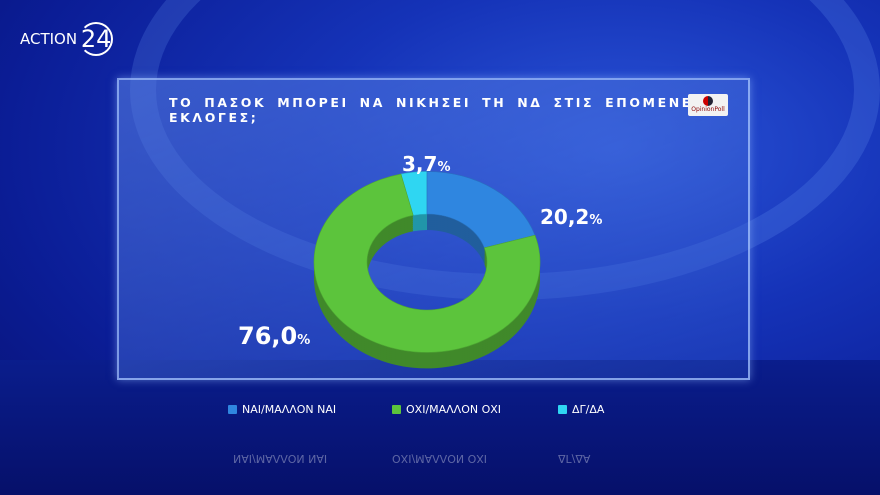 This screenshot has width=880, height=495. Describe the element at coordinates (96, 39) in the screenshot. I see `logo-number: 24` at that location.